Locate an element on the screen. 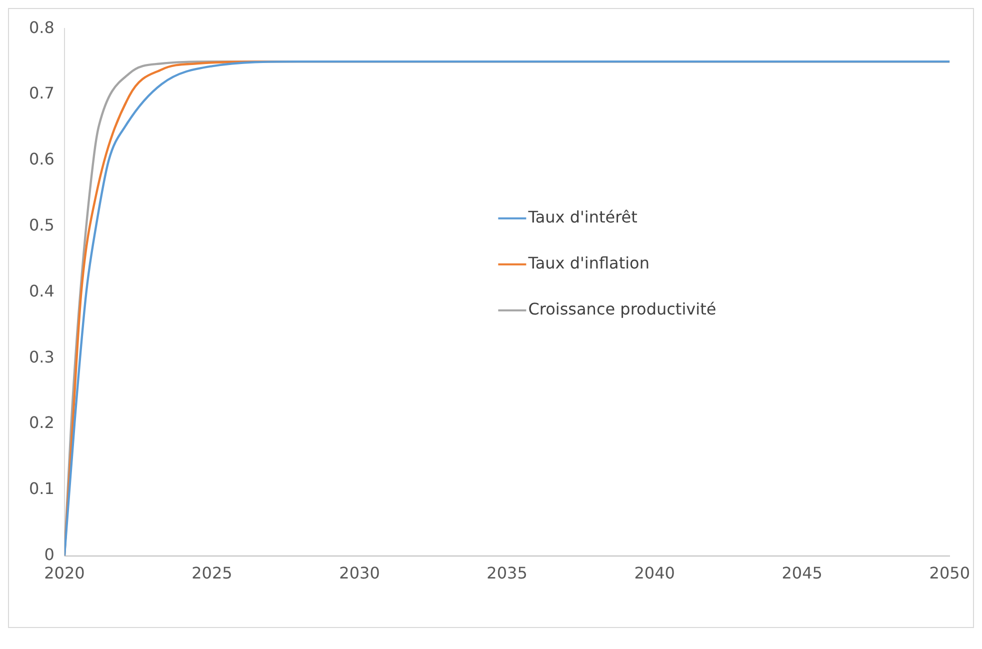  y-tick-label: 0.4 is located at coordinates (41, 290).